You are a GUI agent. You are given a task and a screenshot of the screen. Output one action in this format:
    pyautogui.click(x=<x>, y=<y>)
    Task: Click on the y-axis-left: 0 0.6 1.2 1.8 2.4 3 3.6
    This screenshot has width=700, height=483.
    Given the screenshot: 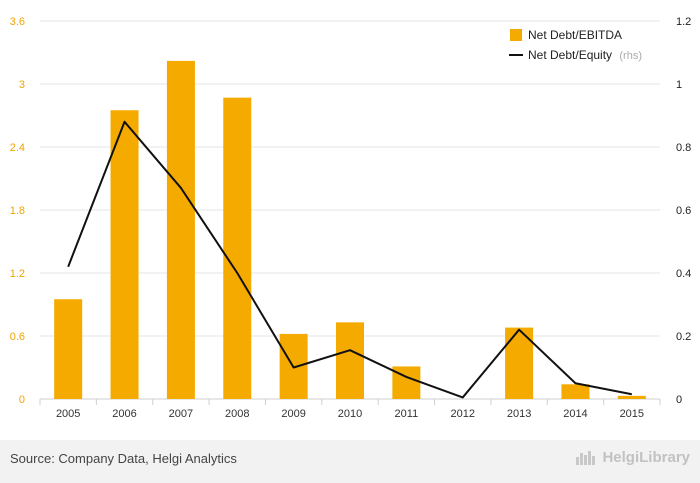 What is the action you would take?
    pyautogui.click(x=17, y=211)
    